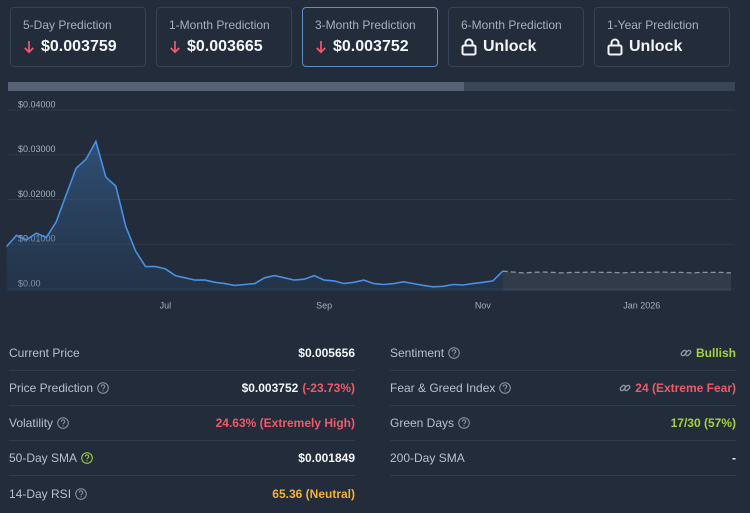 This screenshot has height=513, width=750. Describe the element at coordinates (78, 37) in the screenshot. I see `prediction-card: 5-Day Prediction $0.003759` at that location.